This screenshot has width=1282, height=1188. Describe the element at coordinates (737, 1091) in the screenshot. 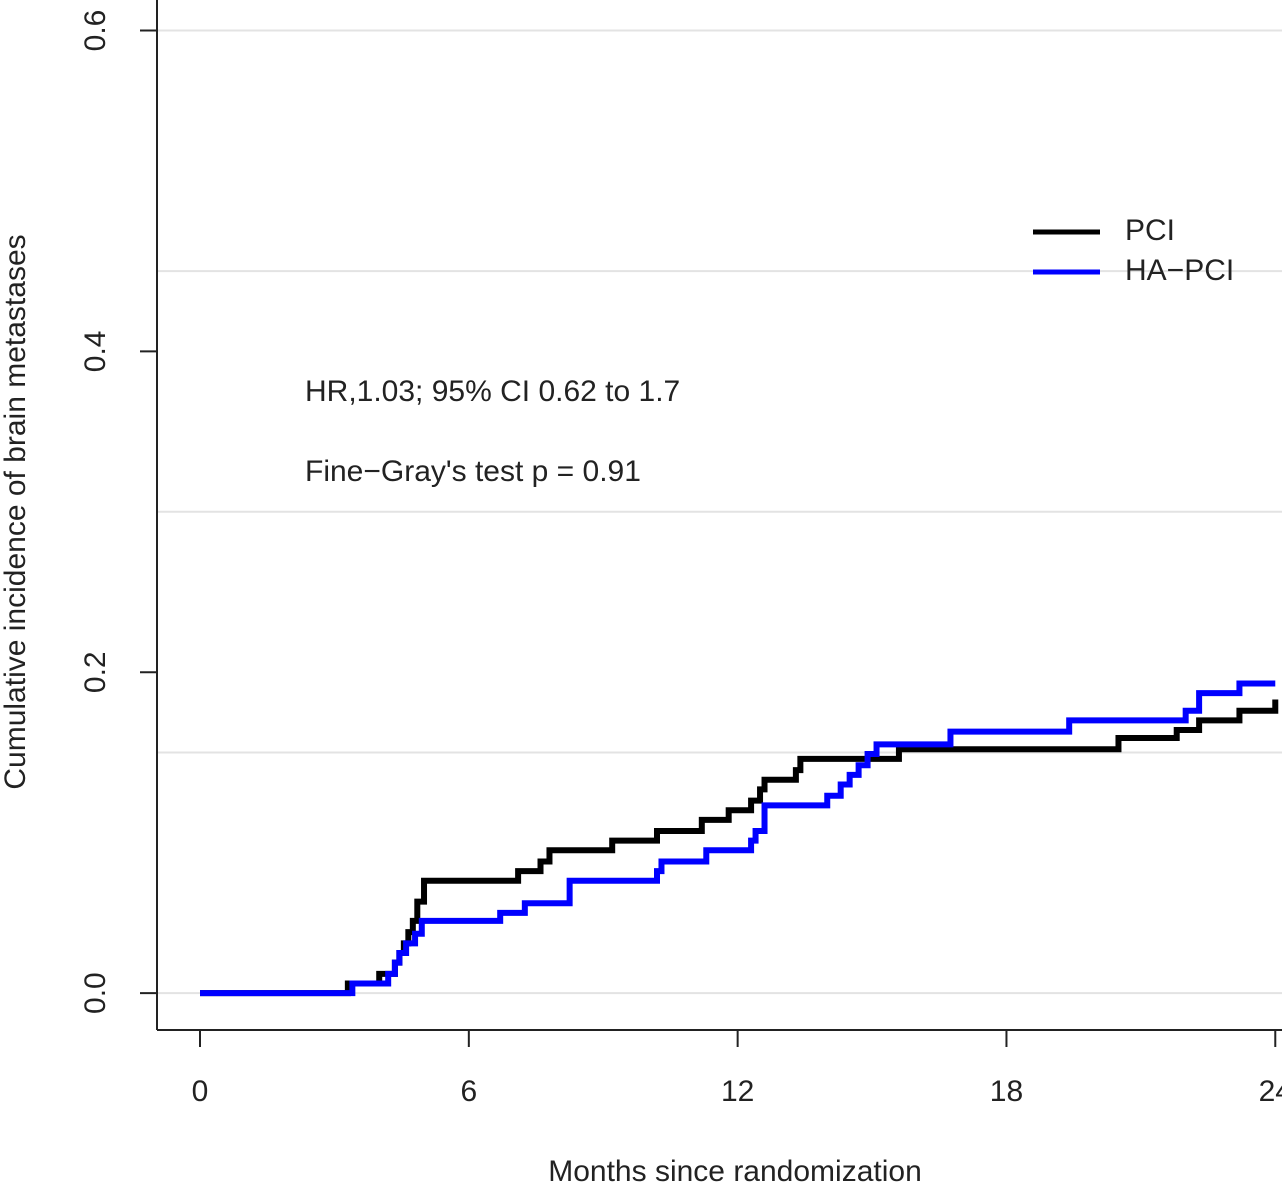

I see `x-tick-label: 12` at that location.